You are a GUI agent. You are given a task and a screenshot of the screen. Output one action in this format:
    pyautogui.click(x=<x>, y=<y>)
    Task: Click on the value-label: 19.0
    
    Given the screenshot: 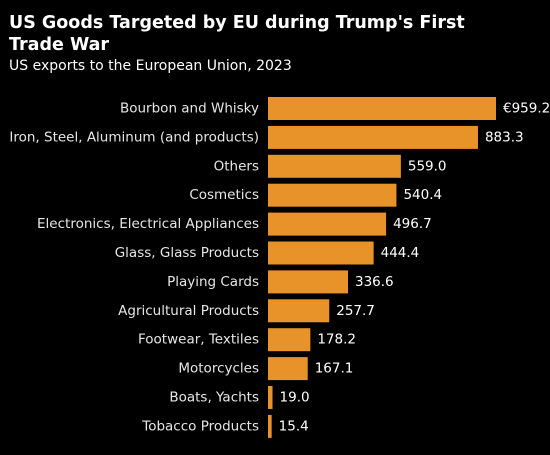 What is the action you would take?
    pyautogui.click(x=295, y=398)
    